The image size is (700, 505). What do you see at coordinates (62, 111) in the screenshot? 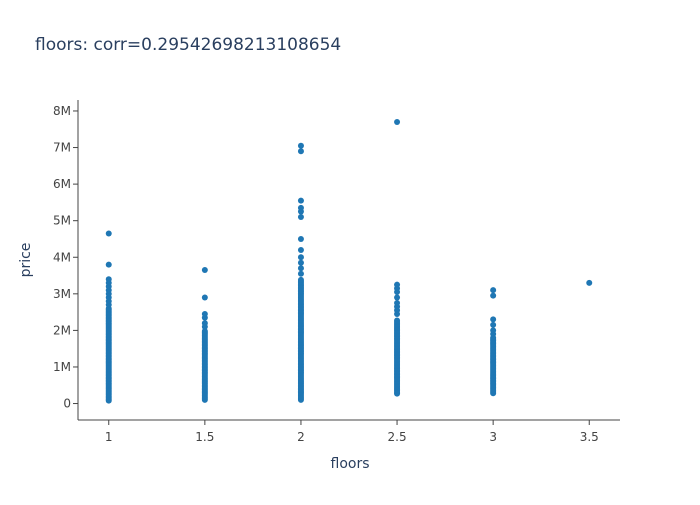
I see `y-tick-label: 8M` at bounding box center [62, 111].